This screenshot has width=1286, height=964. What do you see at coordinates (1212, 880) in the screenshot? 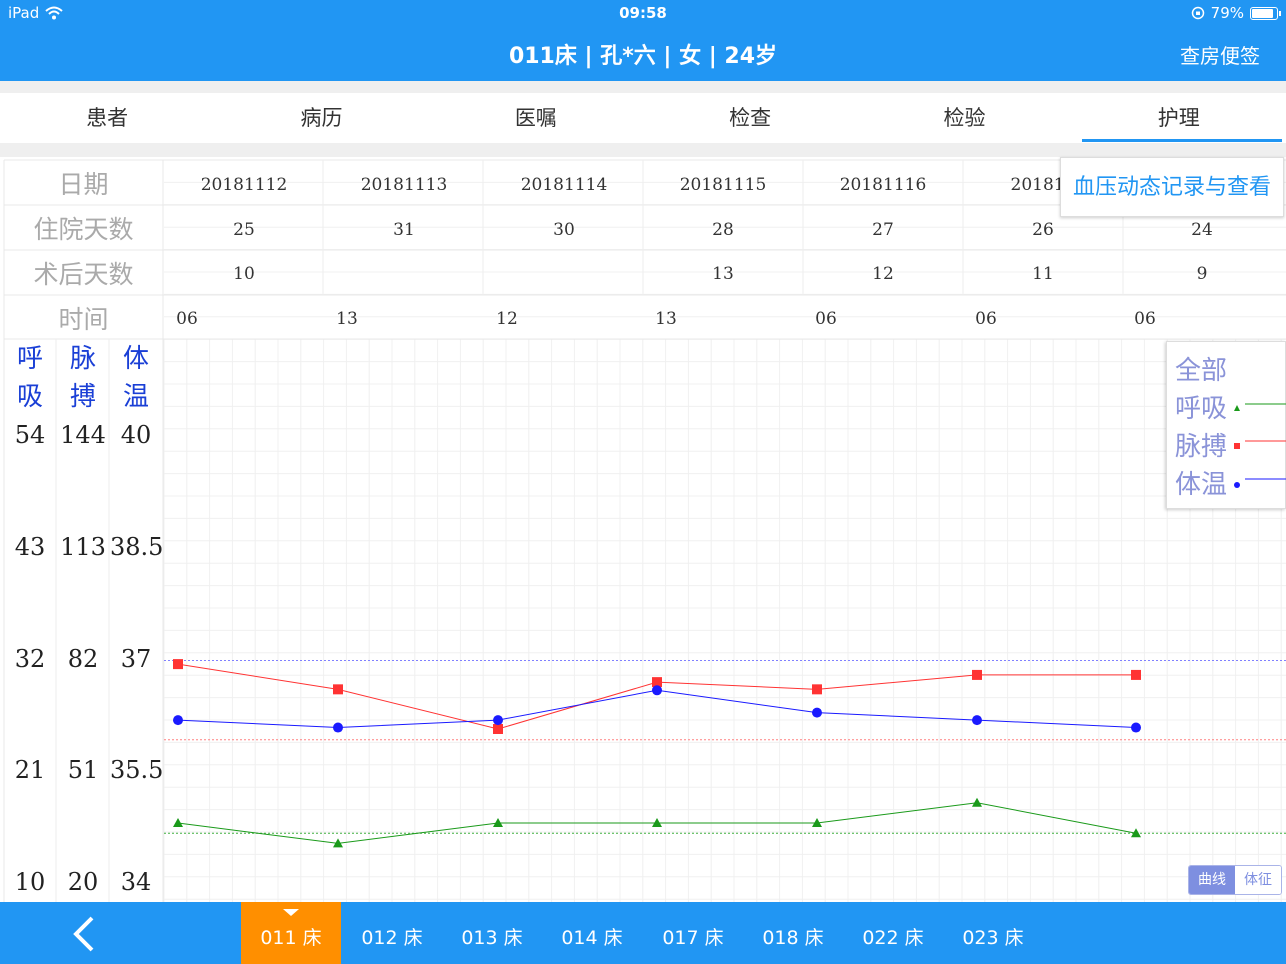
I see `curve-toggle-button: 曲线` at bounding box center [1212, 880].